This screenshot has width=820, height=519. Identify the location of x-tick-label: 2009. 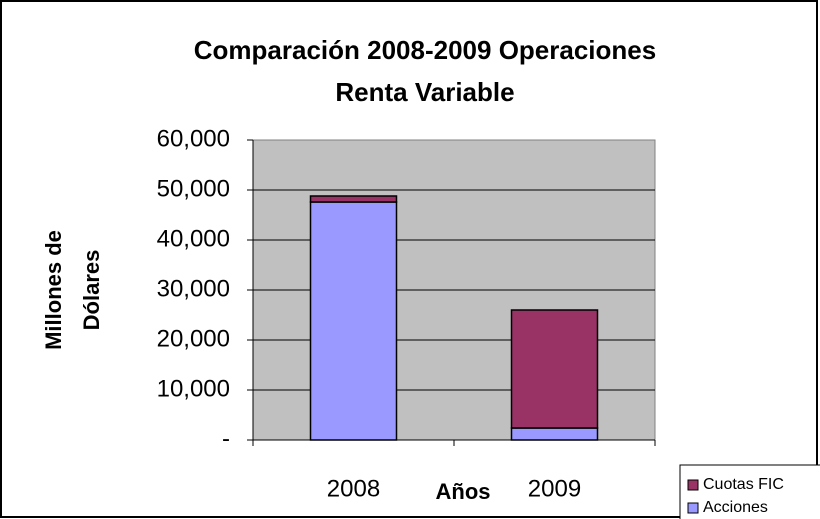
(554, 488).